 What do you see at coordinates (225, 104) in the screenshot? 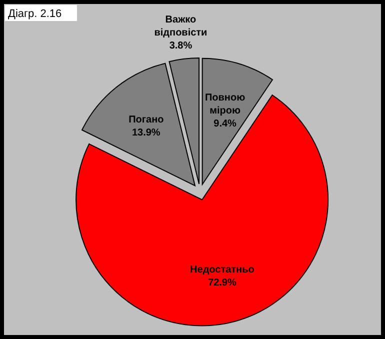
I see `slice-label: Повною мірою` at bounding box center [225, 104].